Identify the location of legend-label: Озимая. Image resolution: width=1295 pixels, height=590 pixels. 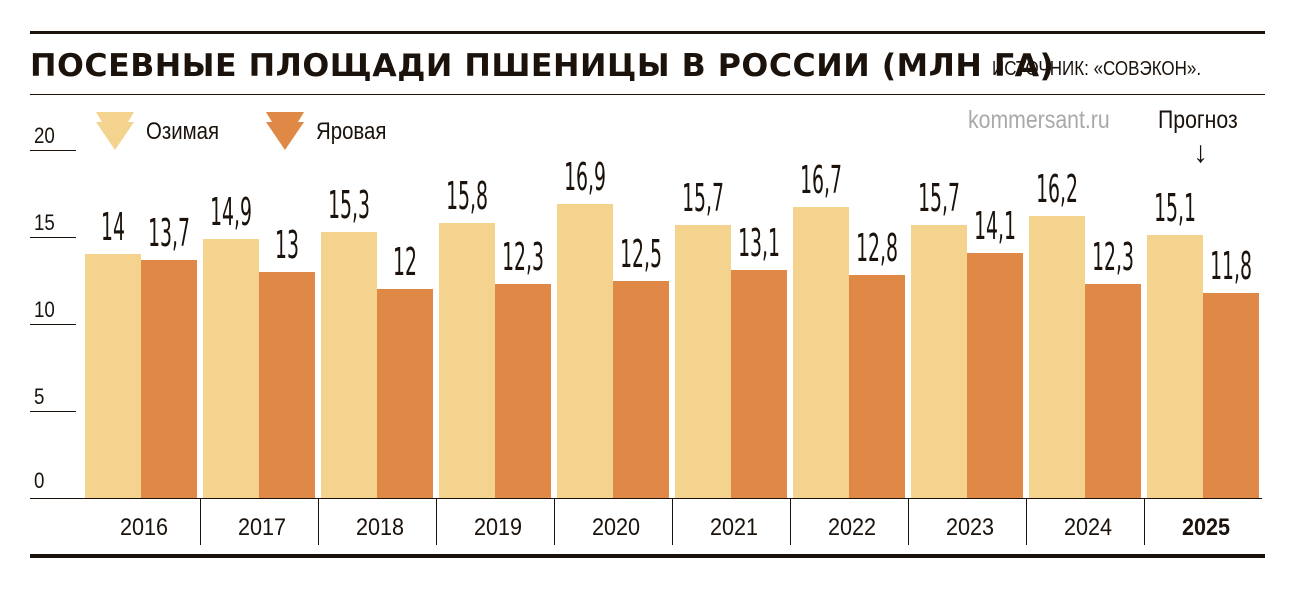
(183, 131).